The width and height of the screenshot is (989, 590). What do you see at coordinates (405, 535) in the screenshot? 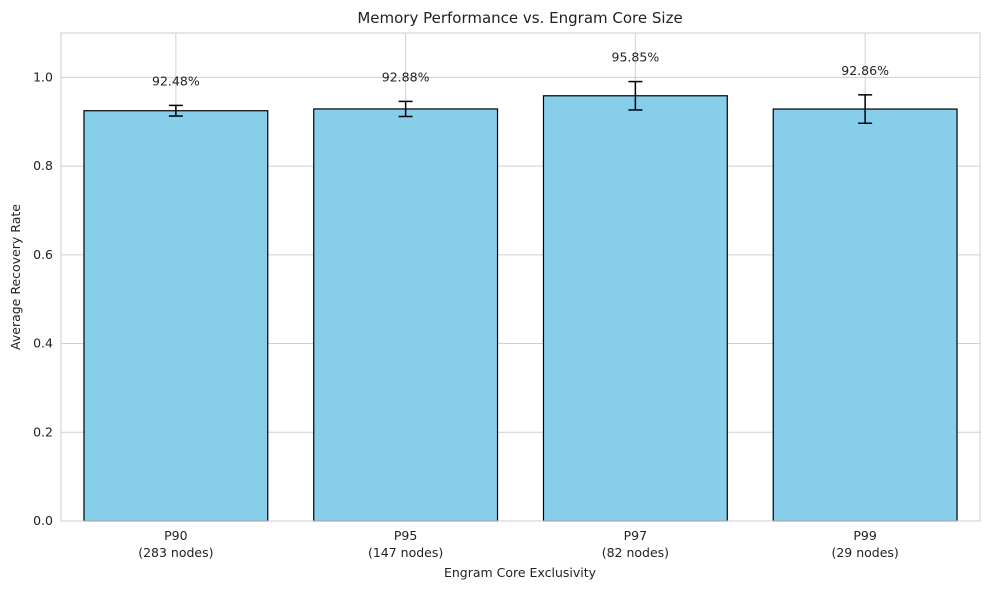
I see `x-tick-label: P95` at bounding box center [405, 535].